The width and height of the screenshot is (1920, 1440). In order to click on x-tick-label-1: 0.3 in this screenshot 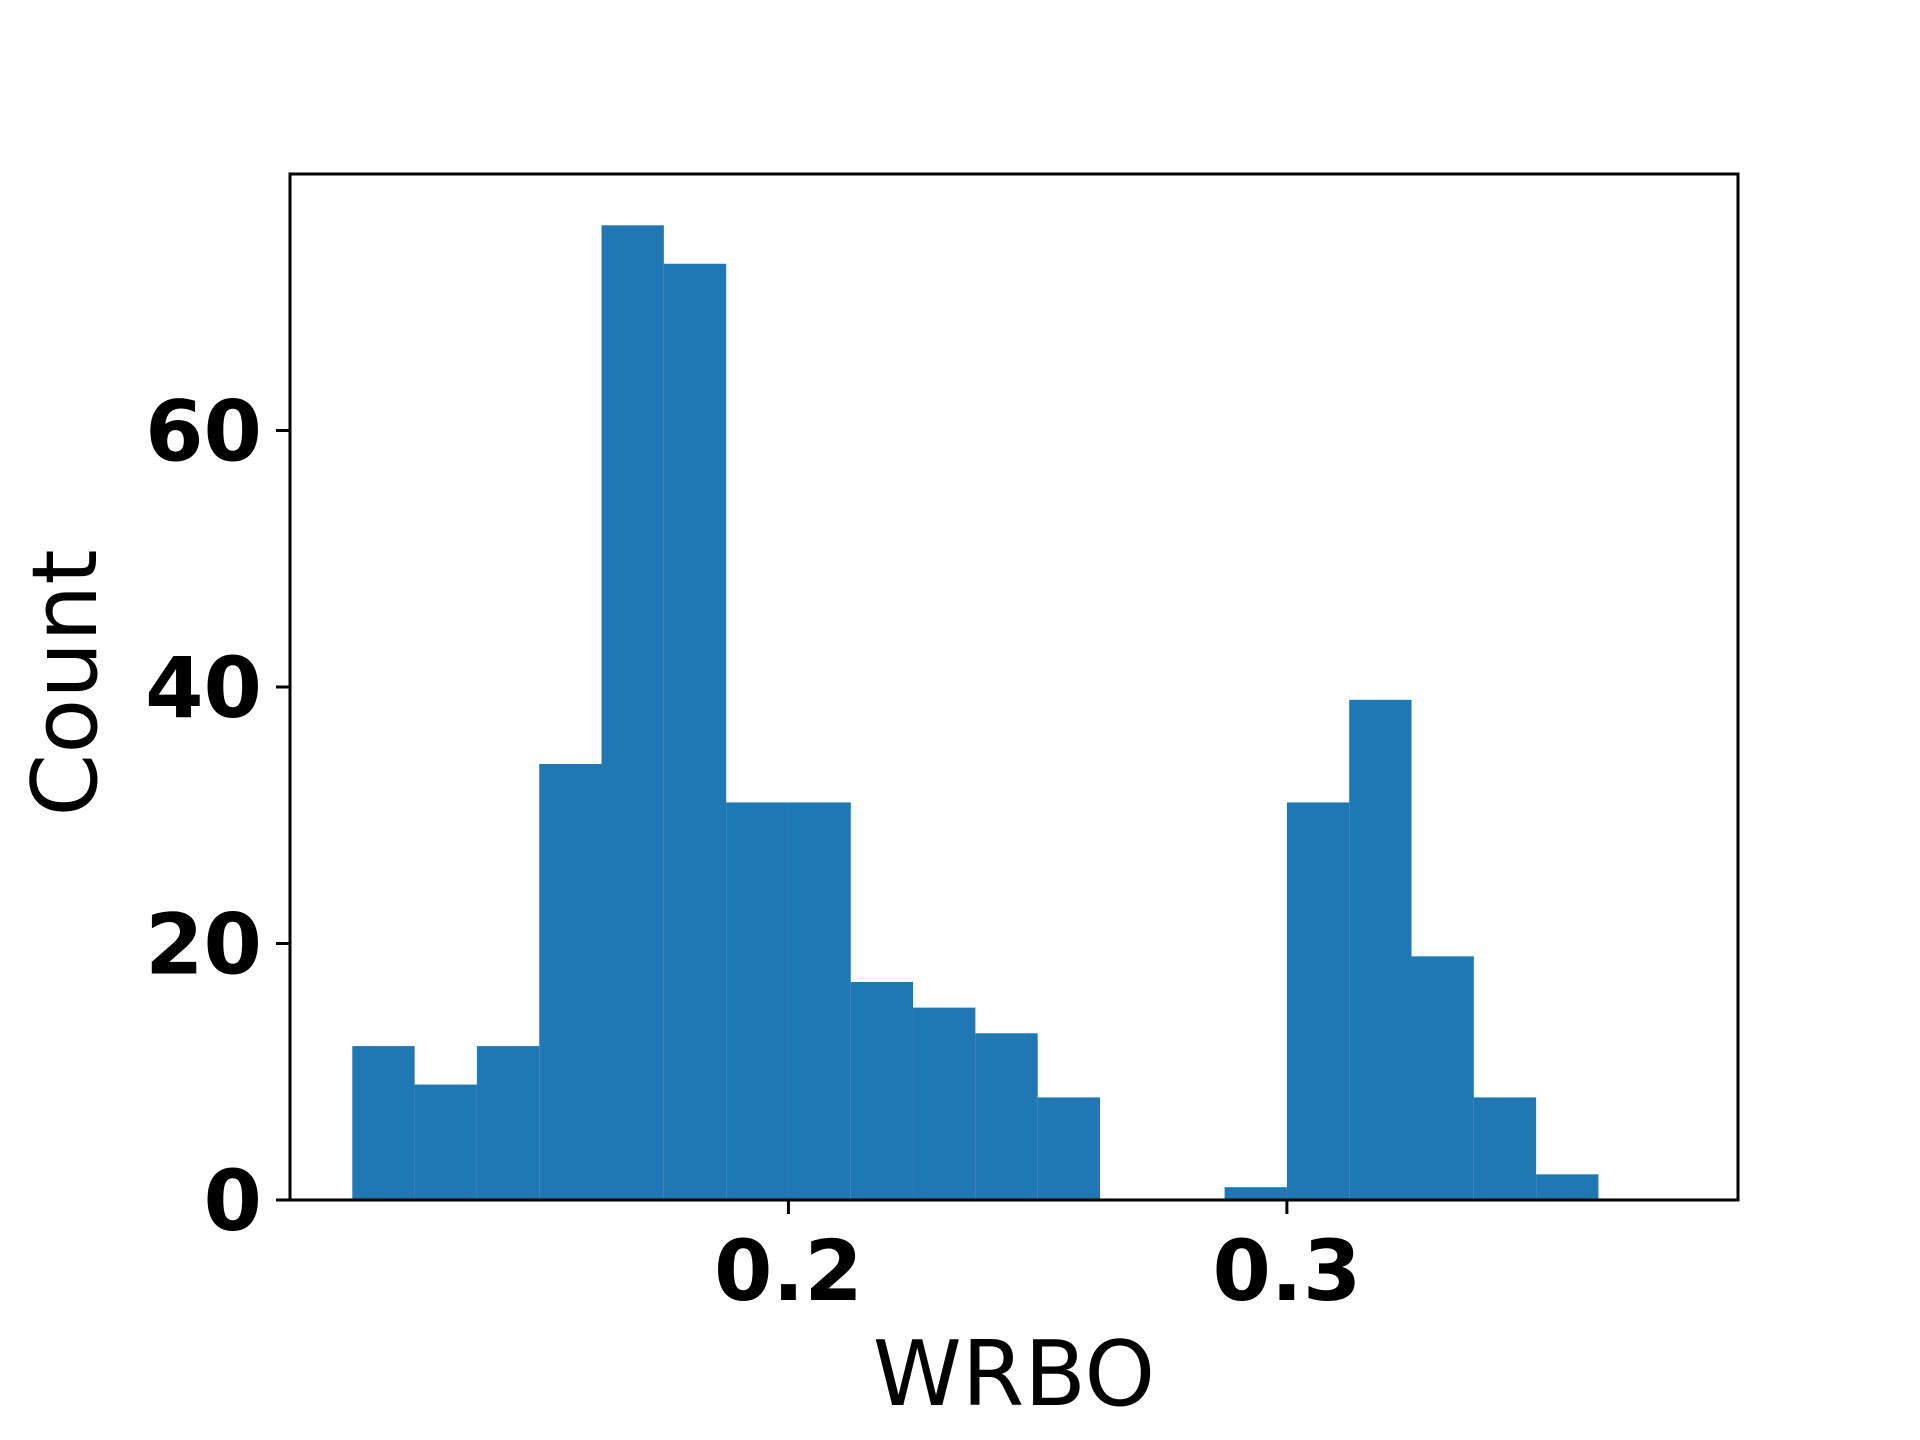, I will do `click(1286, 1271)`.